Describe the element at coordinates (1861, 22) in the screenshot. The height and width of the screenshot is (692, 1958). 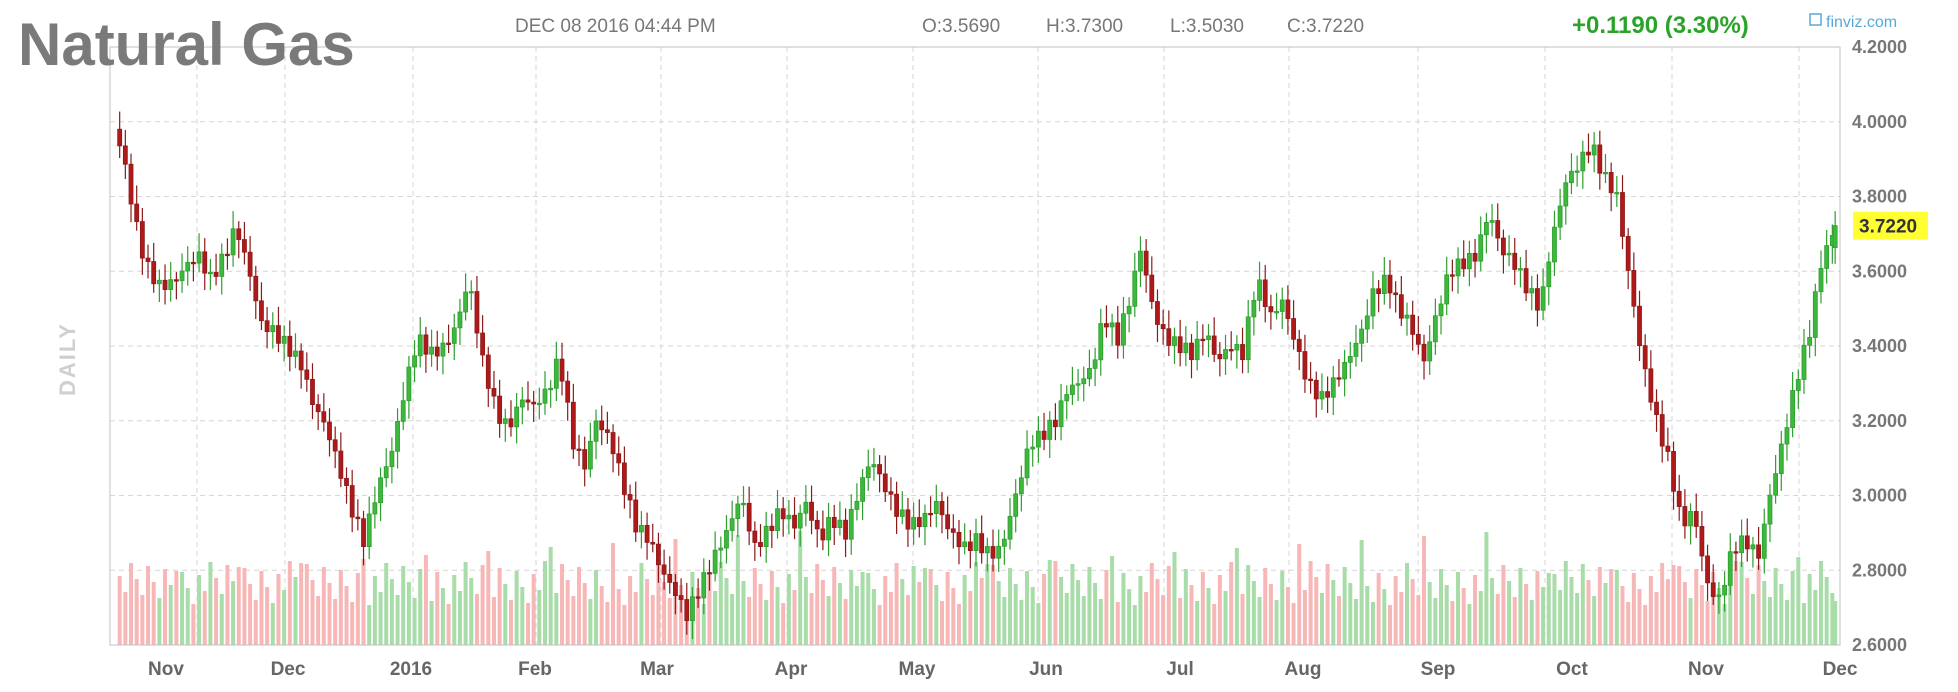
I see `brand-label: finviz.com` at that location.